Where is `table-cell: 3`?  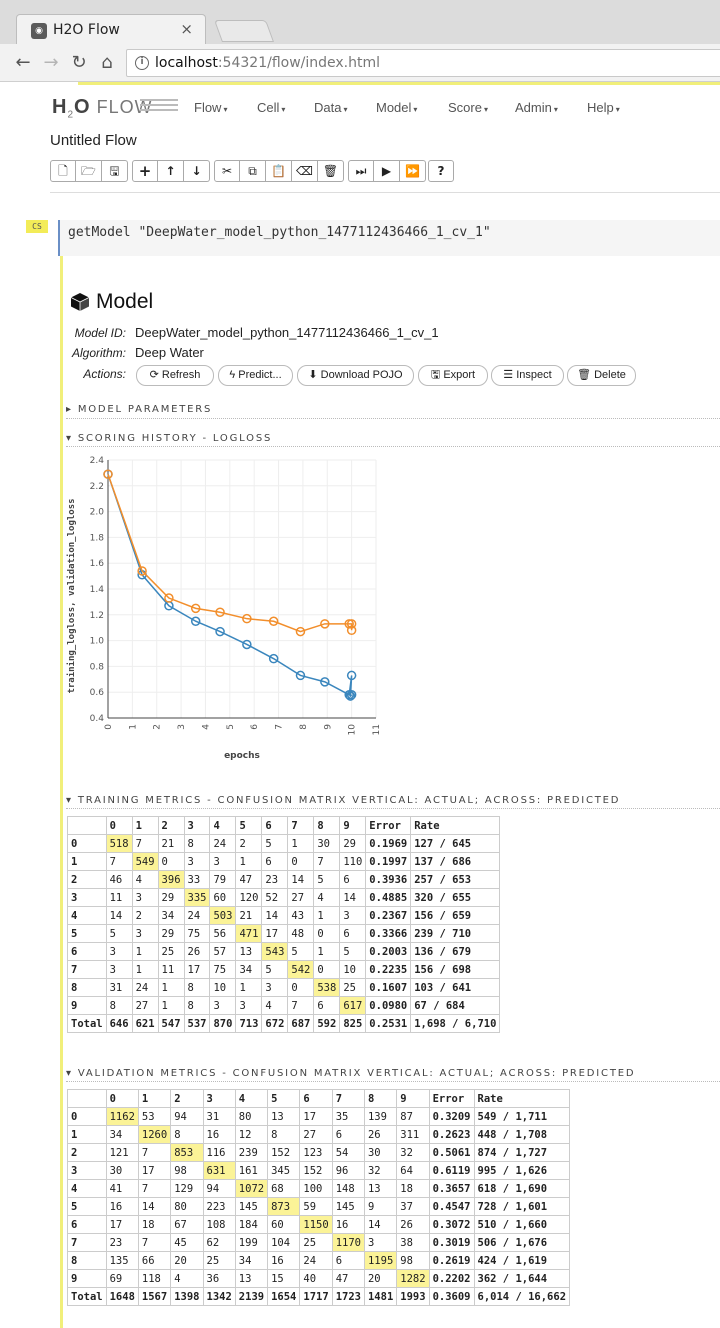
table-cell: 3 is located at coordinates (119, 951).